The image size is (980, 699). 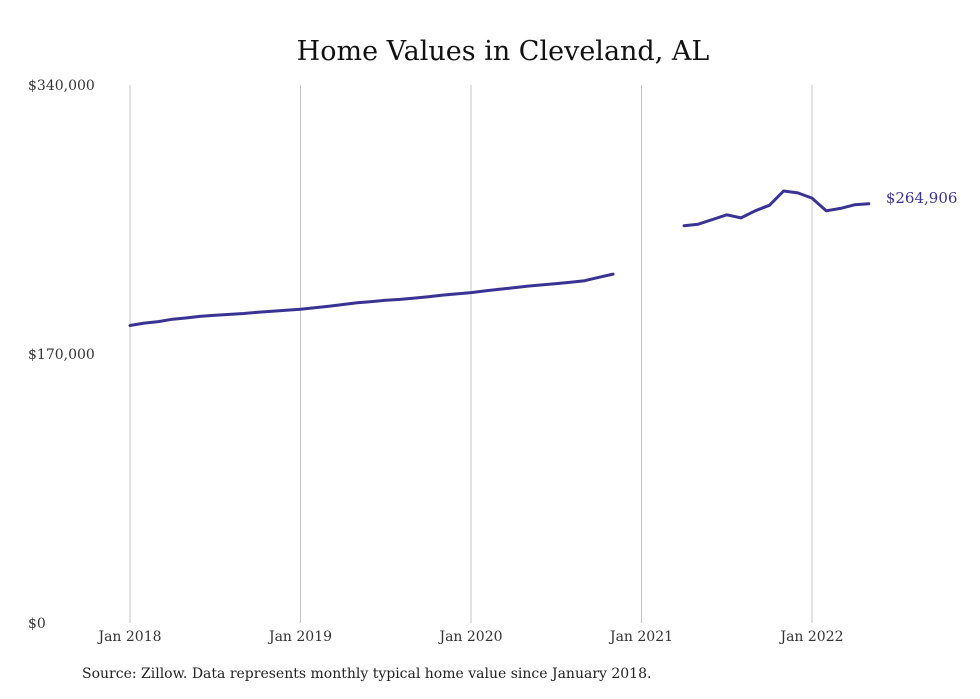 I want to click on y-tick-label: $340,000, so click(x=61, y=86).